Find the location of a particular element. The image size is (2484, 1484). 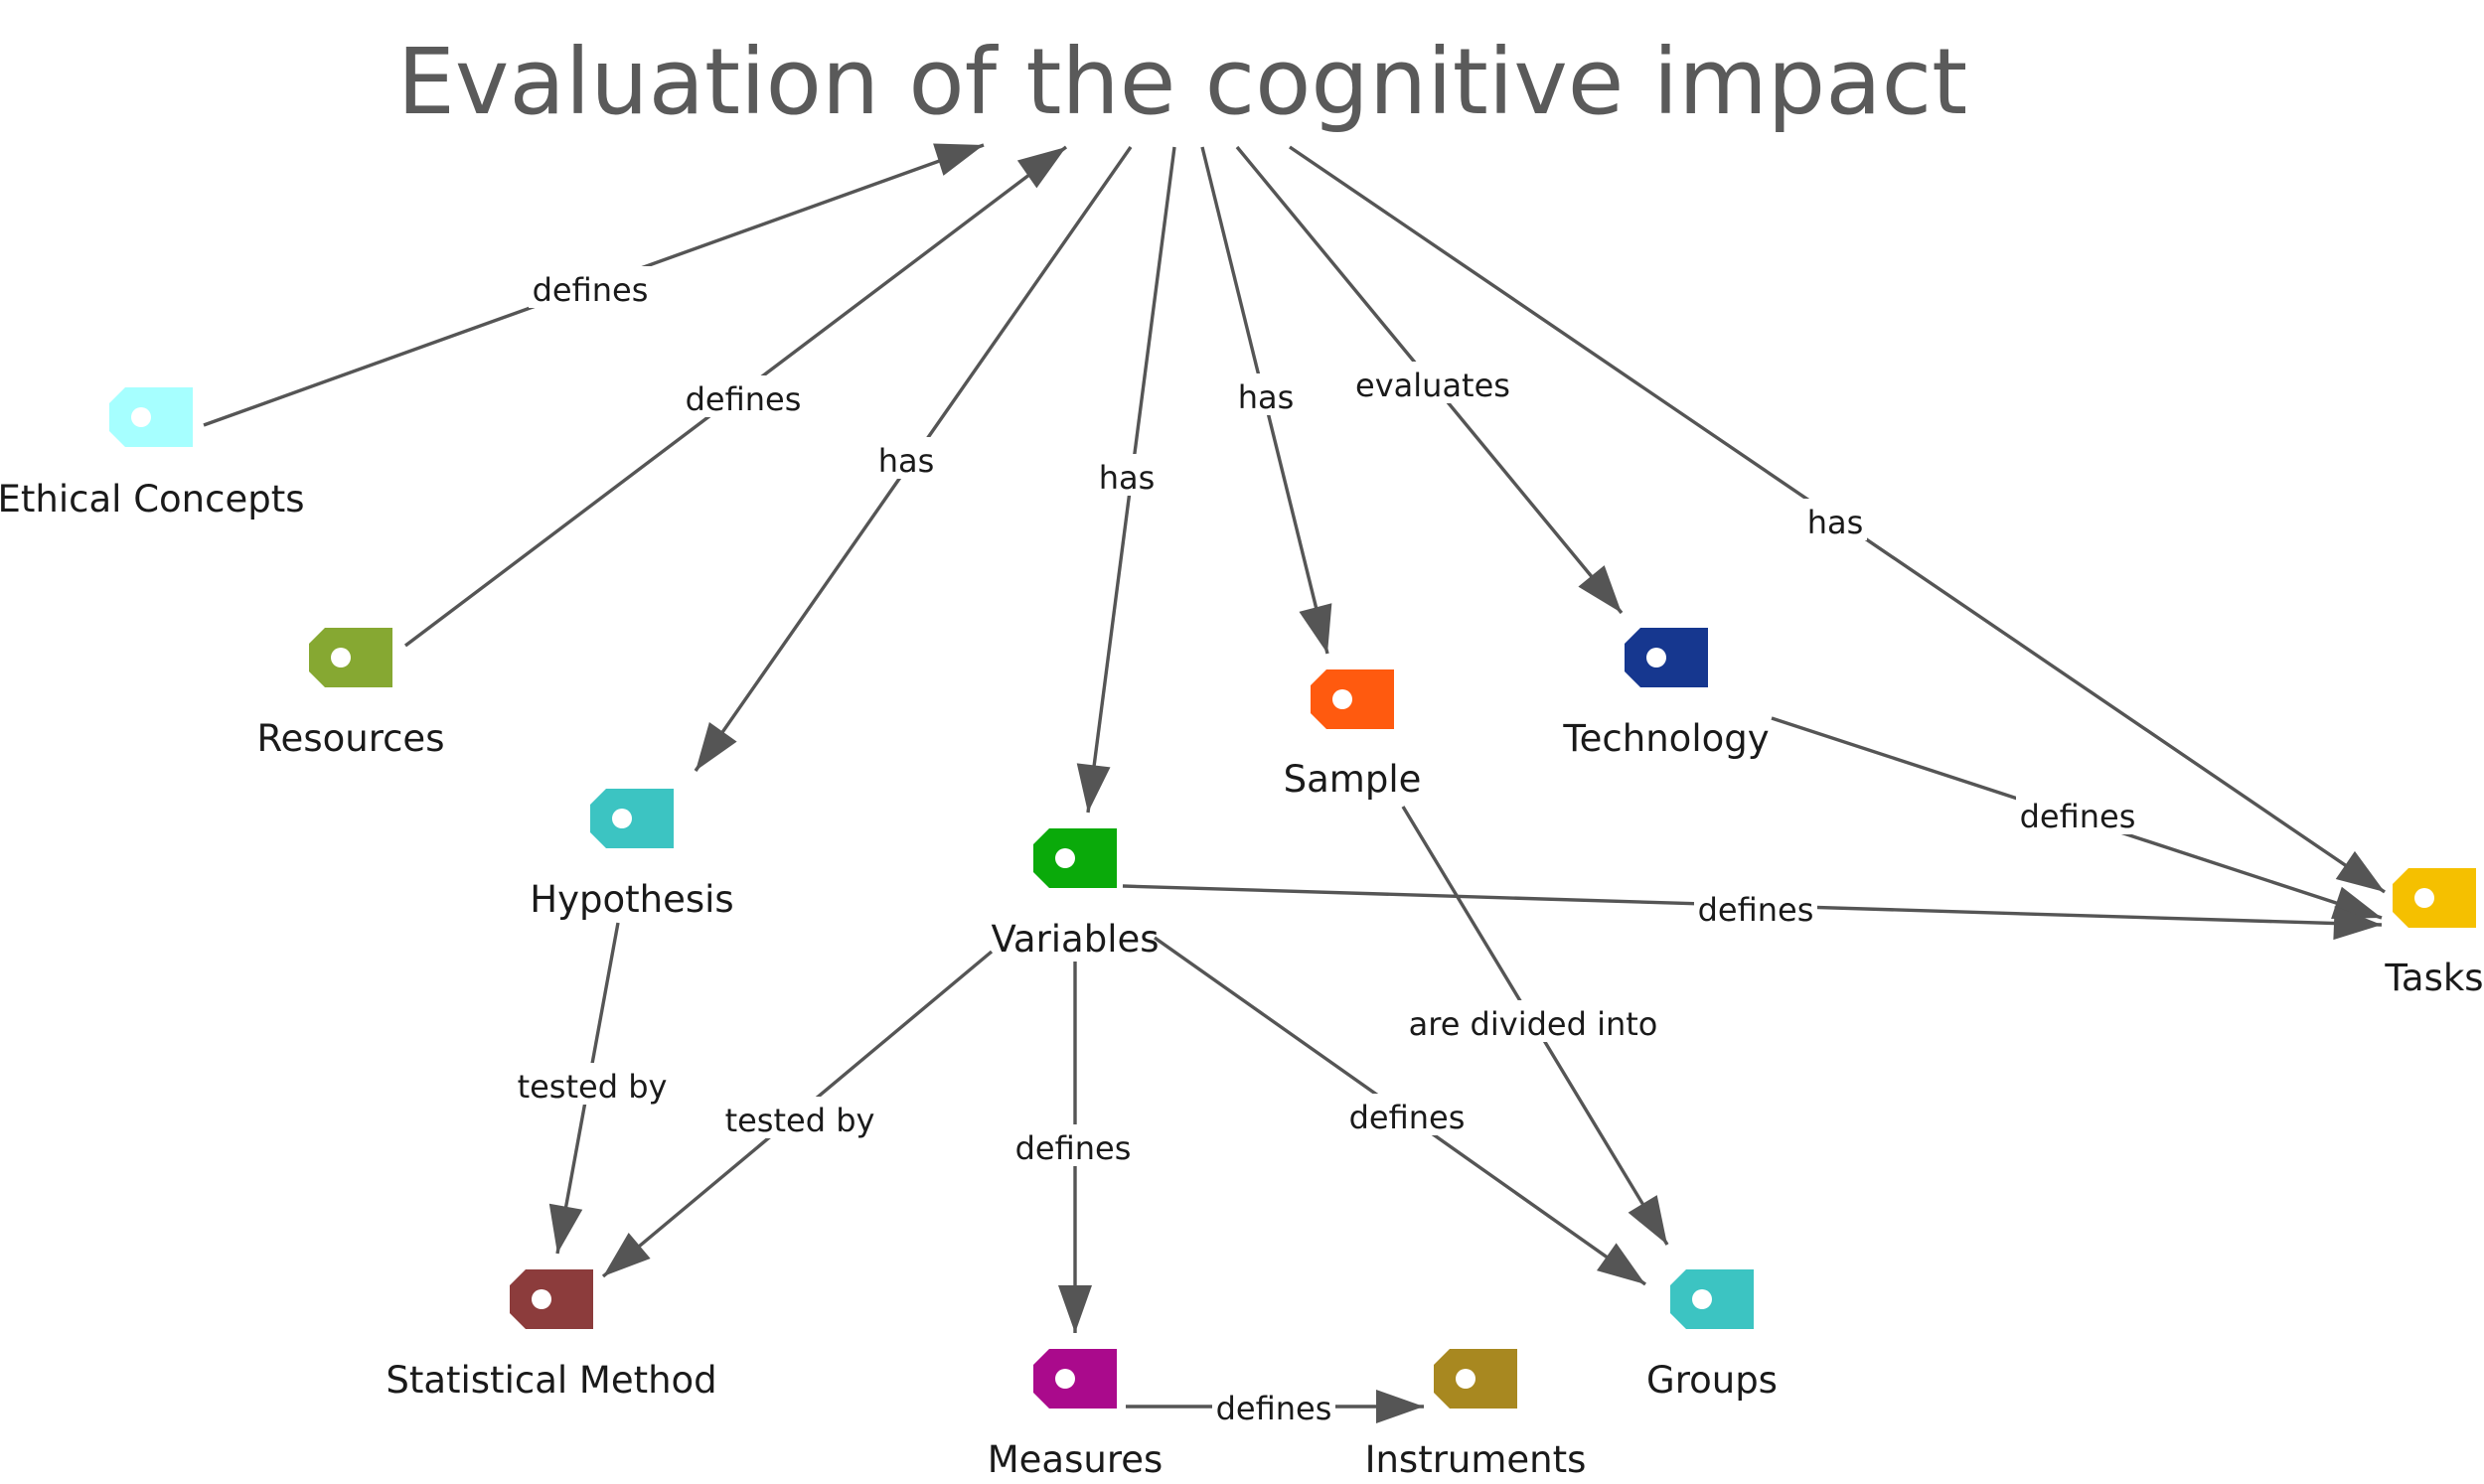

edge-technology-tasks: defines is located at coordinates (2077, 818).